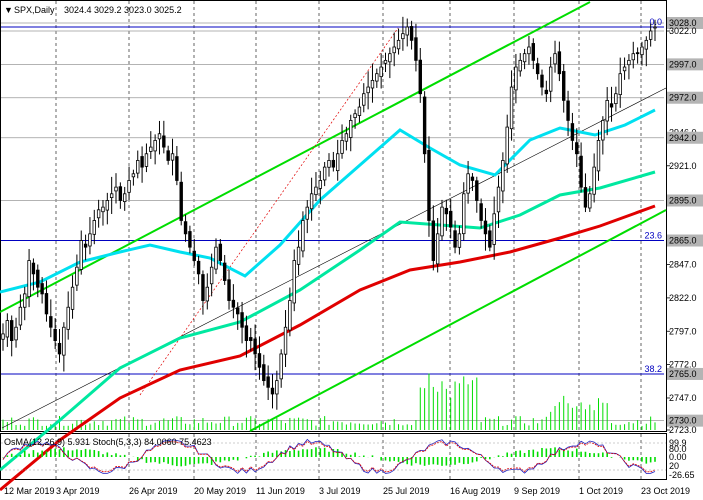 The image size is (703, 500). I want to click on stoch-main-line, so click(329, 456).